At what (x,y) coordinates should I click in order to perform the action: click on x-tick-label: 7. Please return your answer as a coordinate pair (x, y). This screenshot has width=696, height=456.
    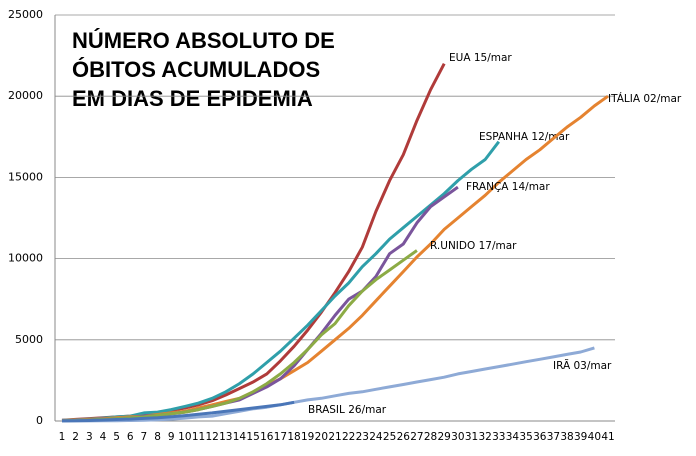
    Looking at the image, I should click on (144, 437).